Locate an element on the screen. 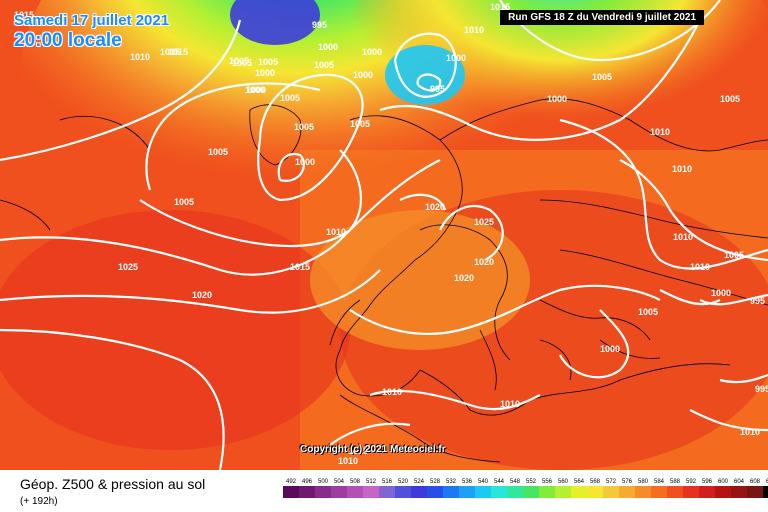 This screenshot has height=512, width=768. legend-title: Géop. Z500 & pression au sol is located at coordinates (113, 484).